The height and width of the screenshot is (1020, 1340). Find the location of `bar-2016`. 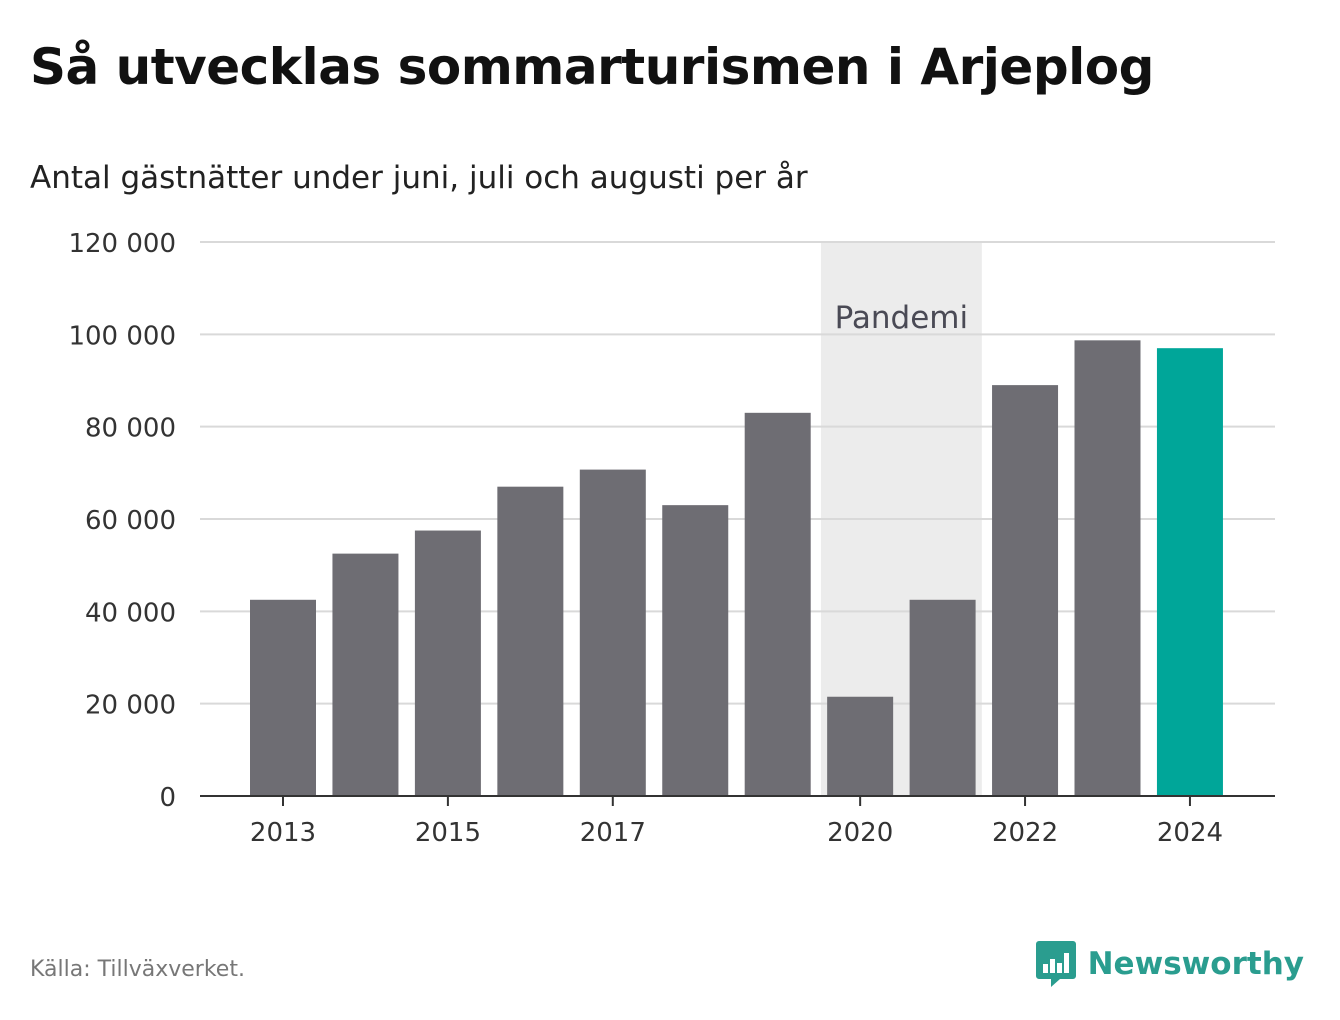

bar-2016 is located at coordinates (530, 641).